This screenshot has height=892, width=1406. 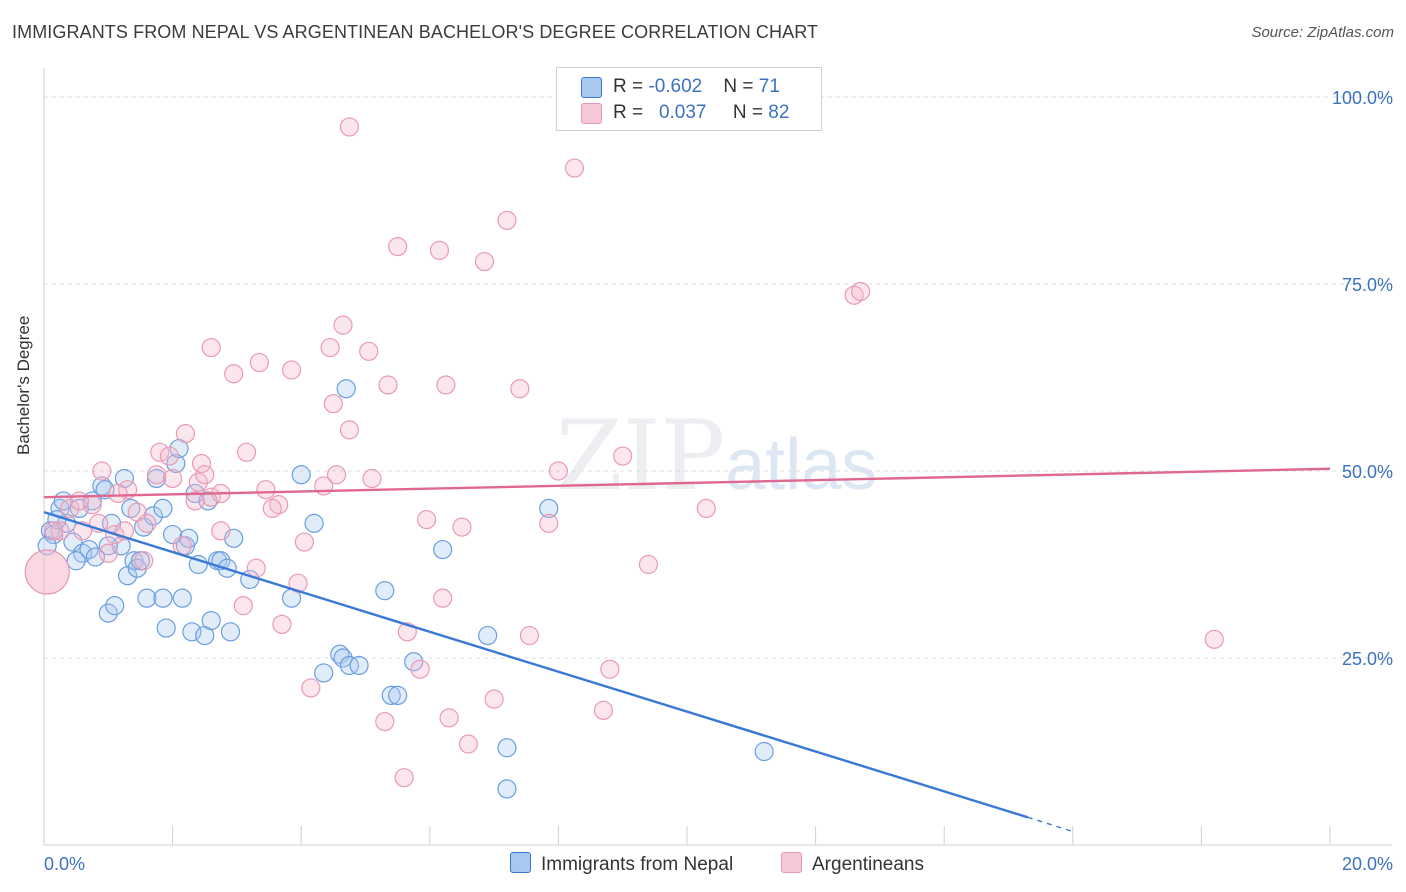 What do you see at coordinates (591, 113) in the screenshot?
I see `legend-swatch-argentineans` at bounding box center [591, 113].